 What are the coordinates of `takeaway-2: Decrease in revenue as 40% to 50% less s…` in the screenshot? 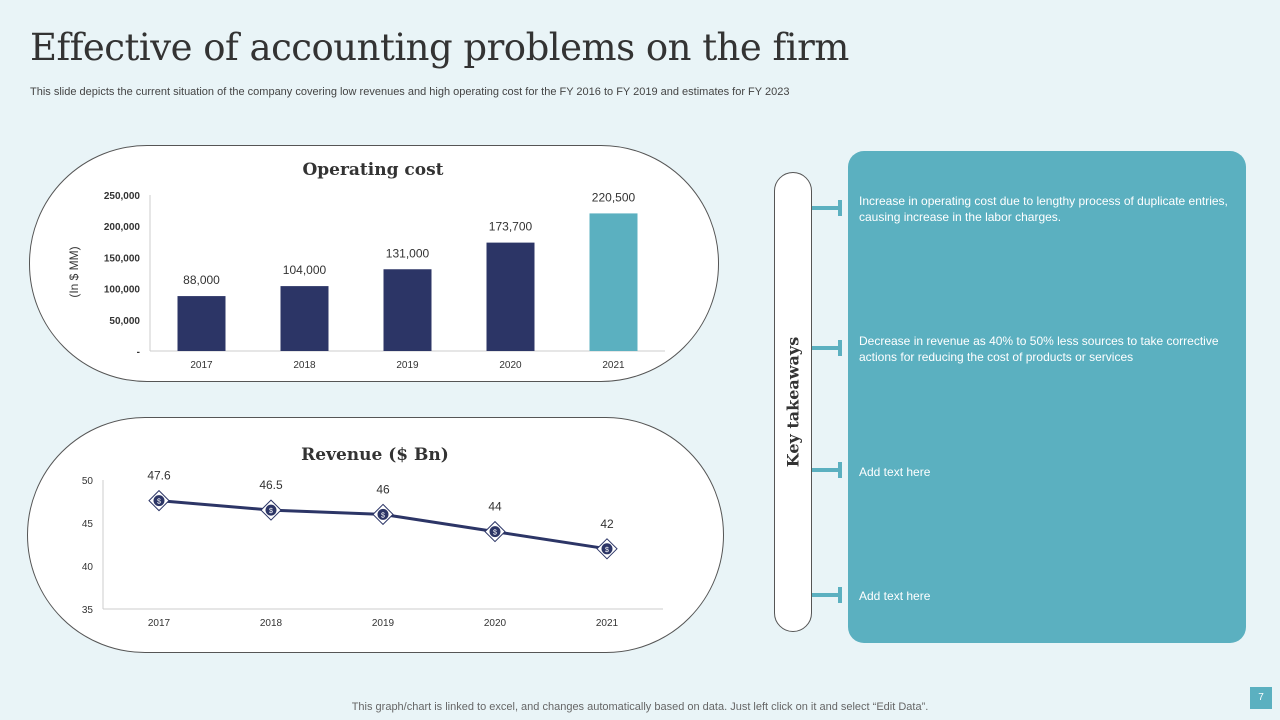 It's located at (1039, 349).